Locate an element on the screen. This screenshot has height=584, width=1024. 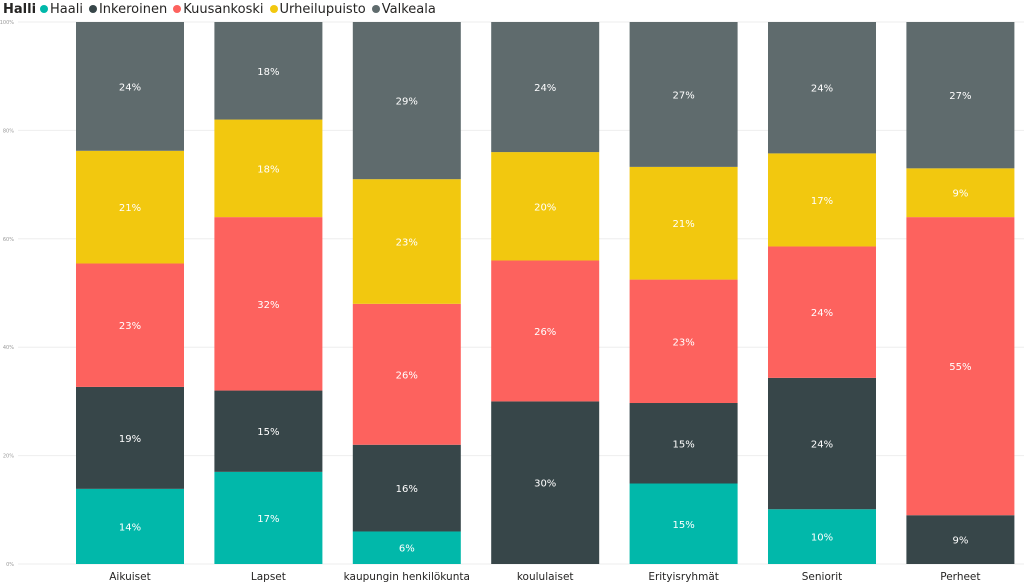
x-category-label: Seniorit is located at coordinates (822, 577).